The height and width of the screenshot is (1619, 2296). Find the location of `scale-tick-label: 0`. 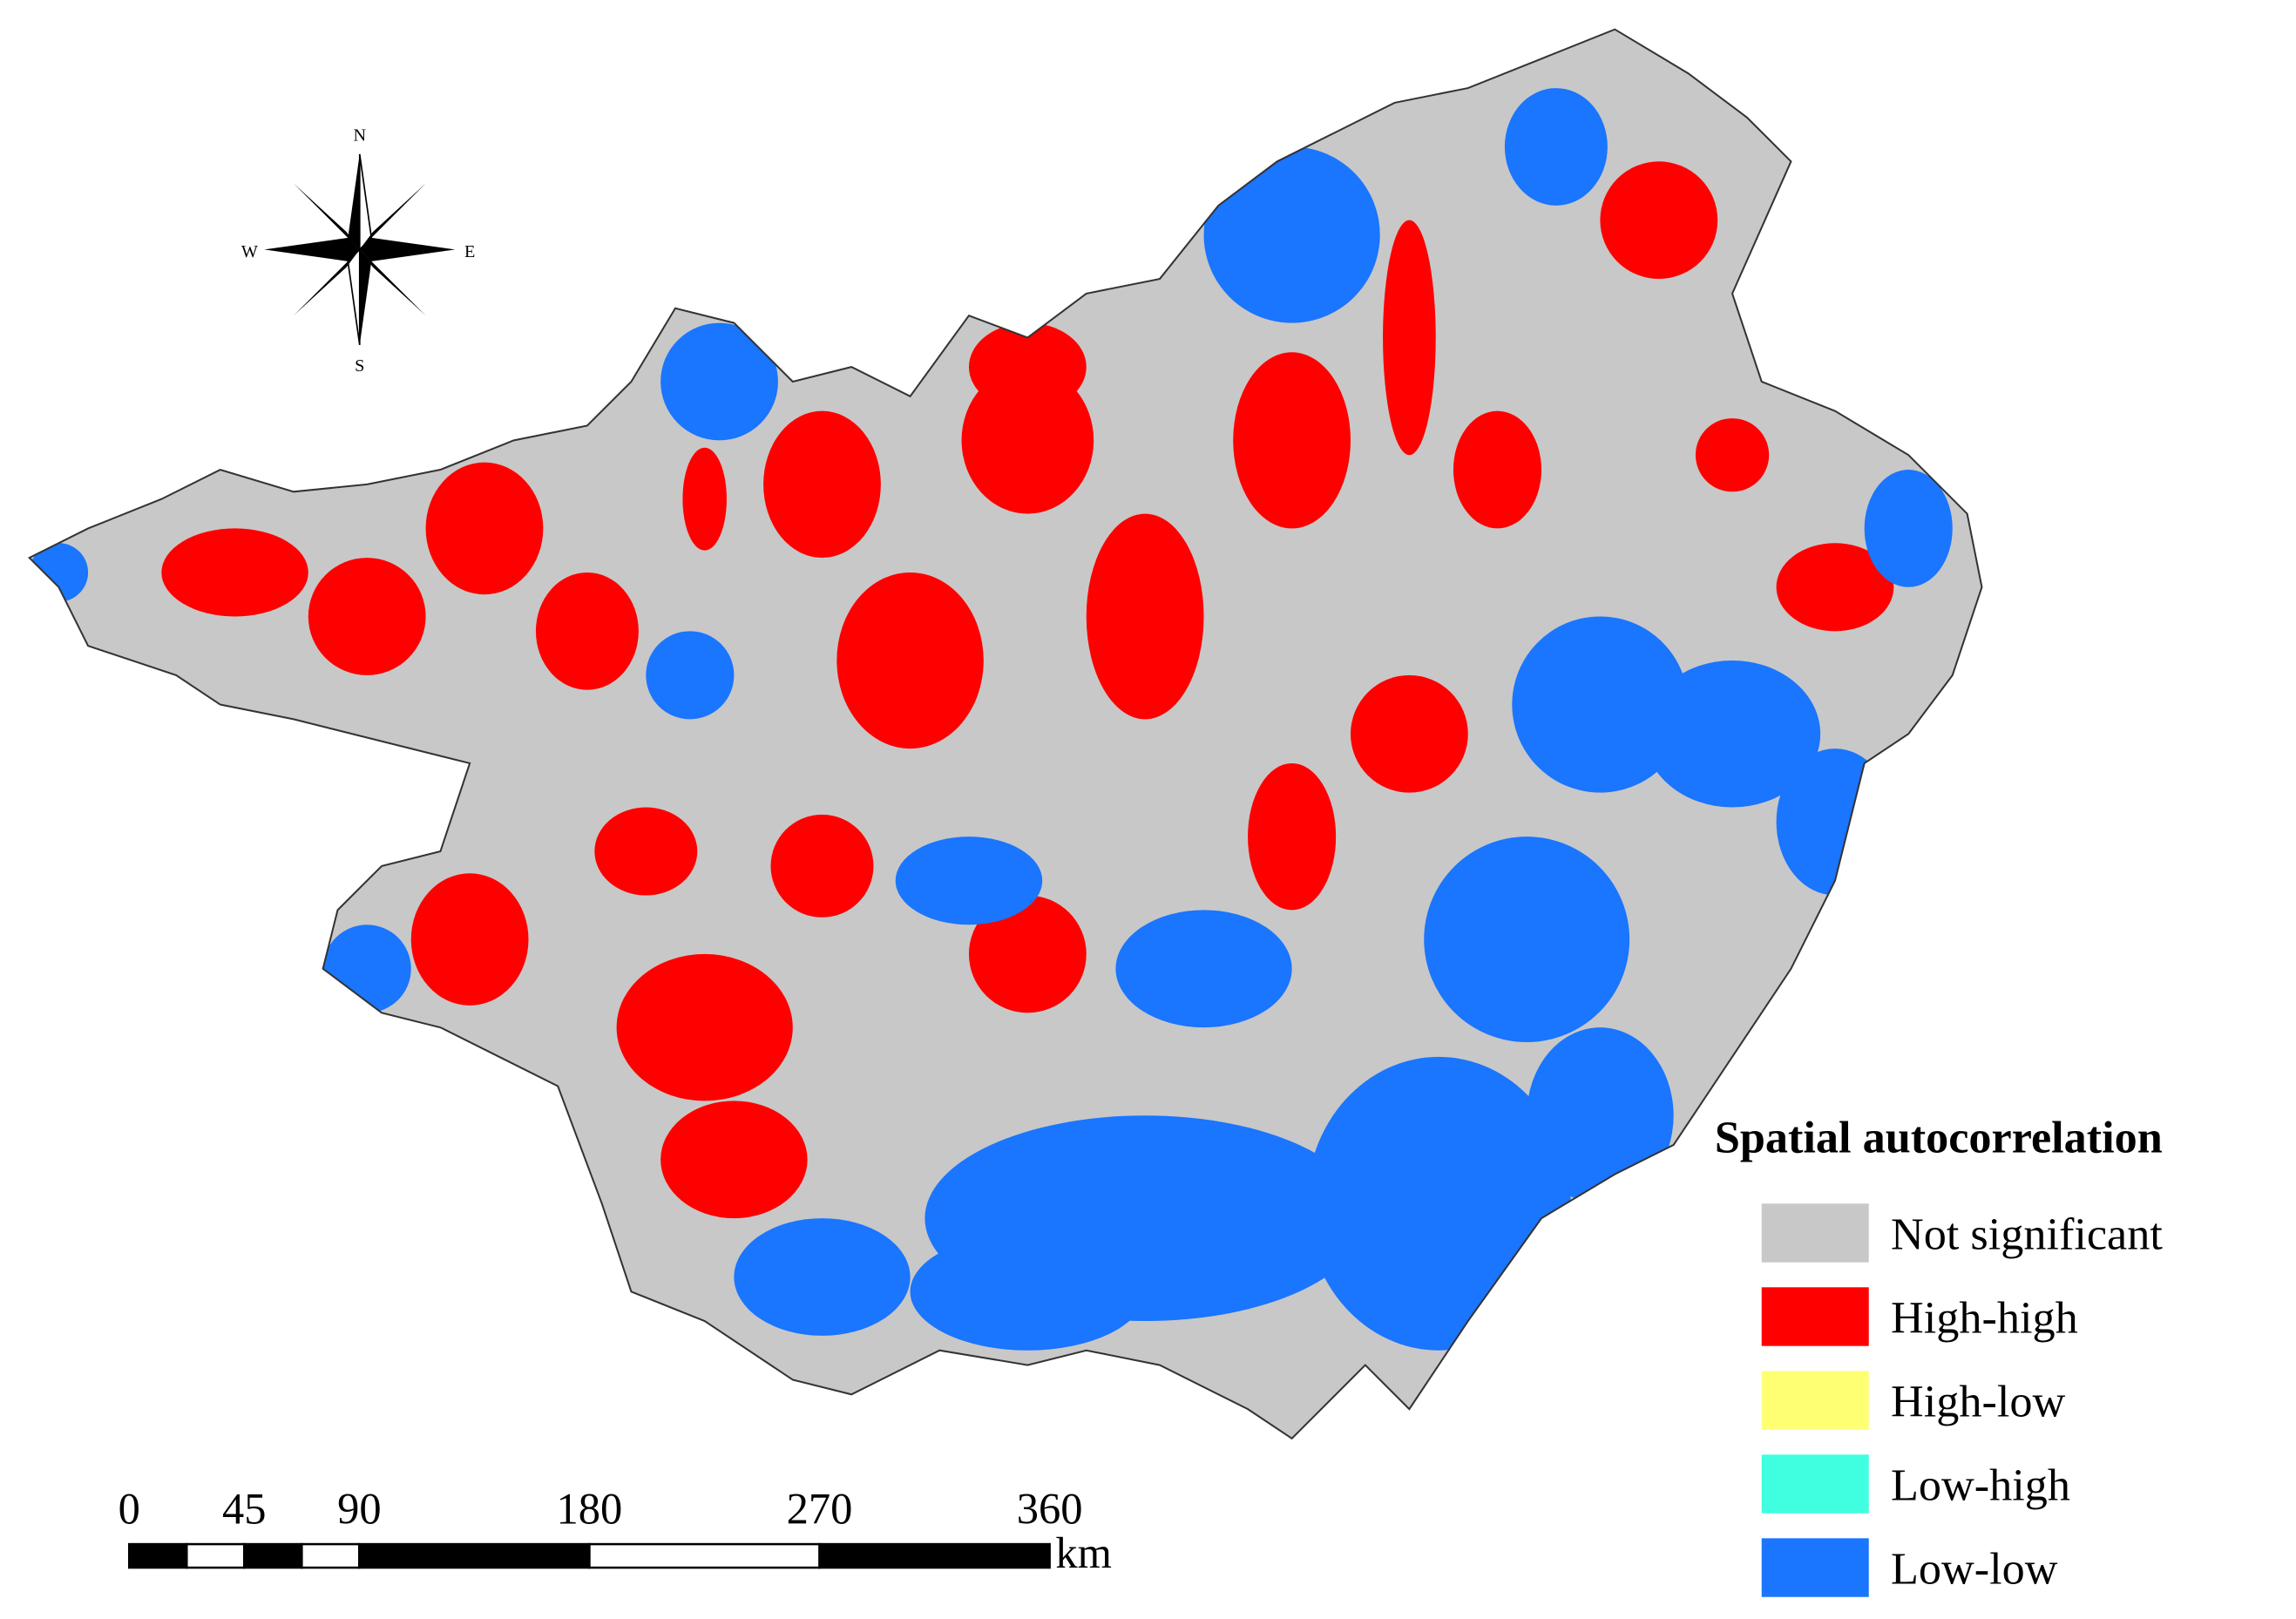

scale-tick-label: 0 is located at coordinates (129, 1509).